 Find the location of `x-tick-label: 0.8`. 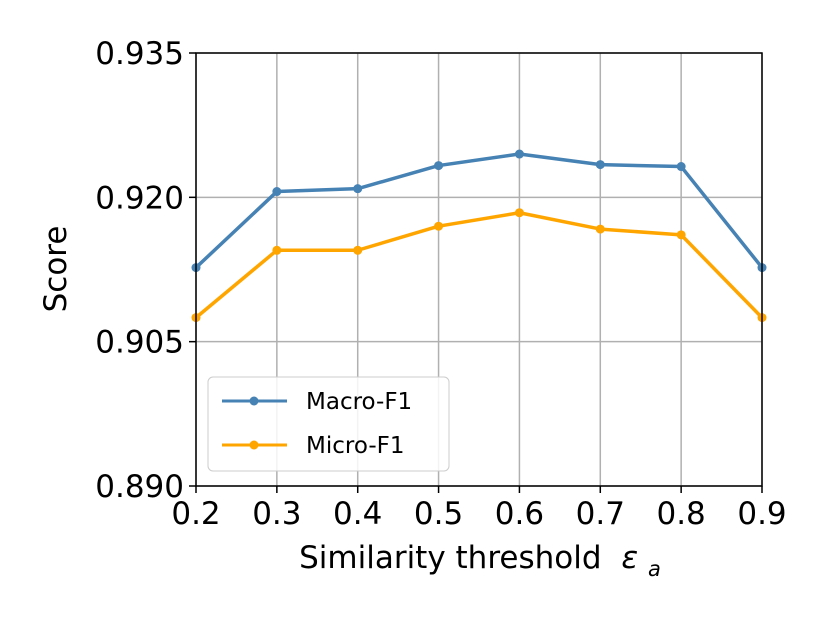

x-tick-label: 0.8 is located at coordinates (680, 514).